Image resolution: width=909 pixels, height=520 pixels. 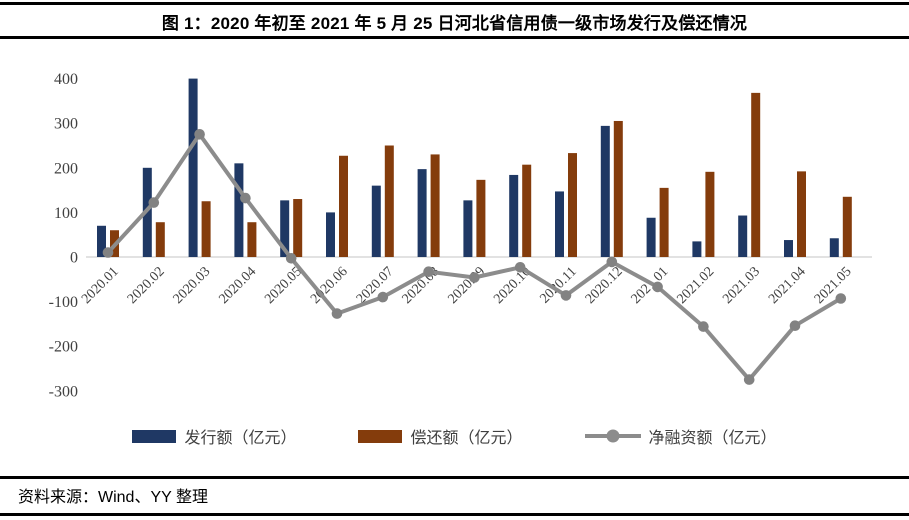 I want to click on net-line-swatch, so click(x=612, y=436).